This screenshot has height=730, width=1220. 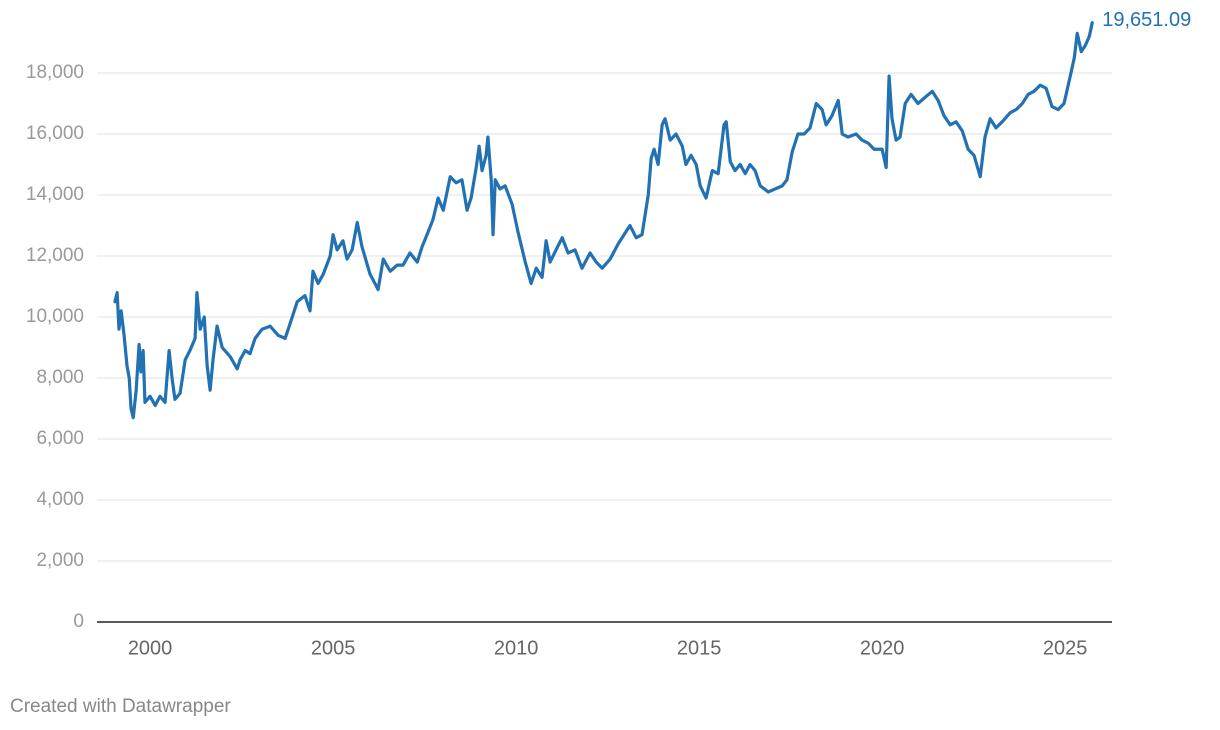 I want to click on y-tick-label: 8,000, so click(x=60, y=377).